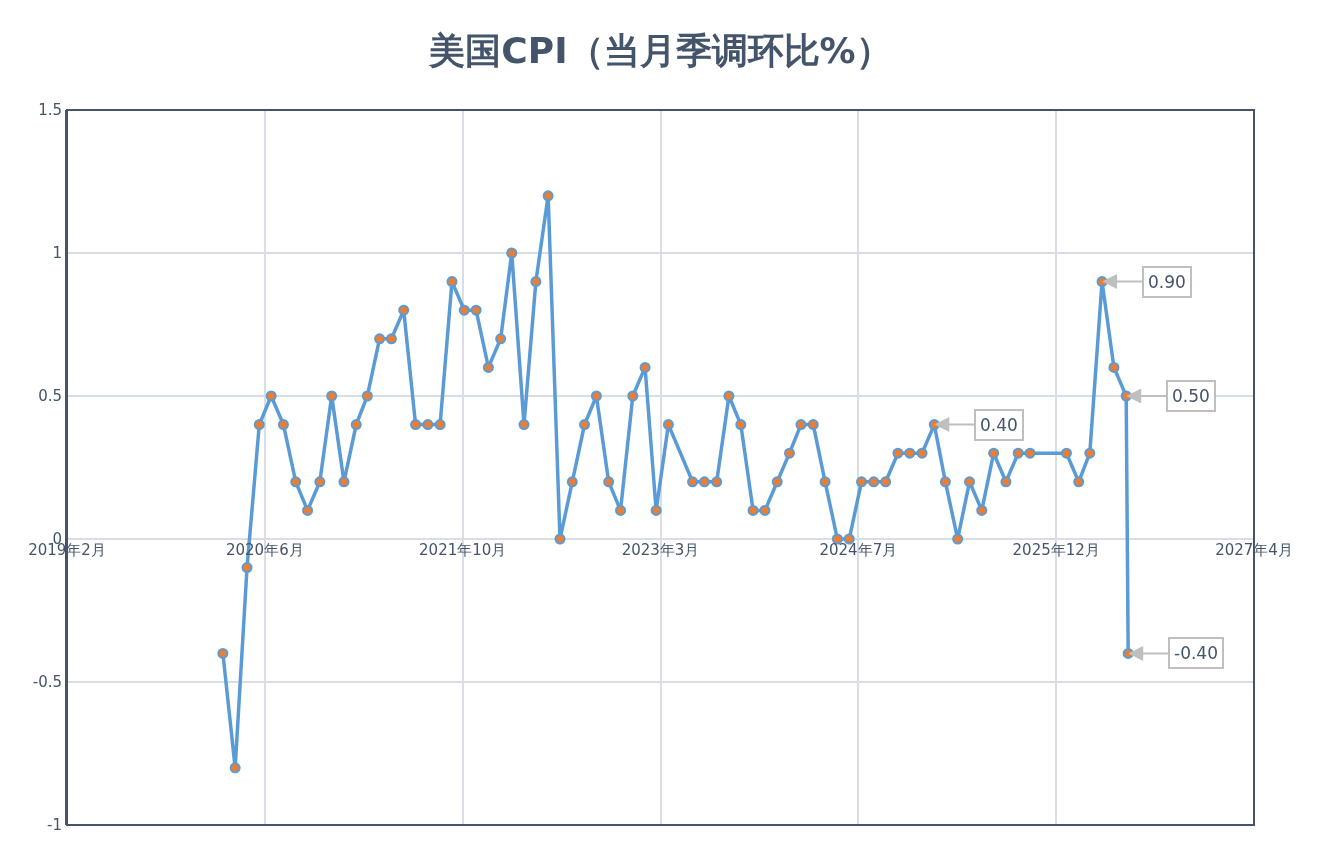  Describe the element at coordinates (858, 550) in the screenshot. I see `x-tick-label: 2024年7月` at that location.